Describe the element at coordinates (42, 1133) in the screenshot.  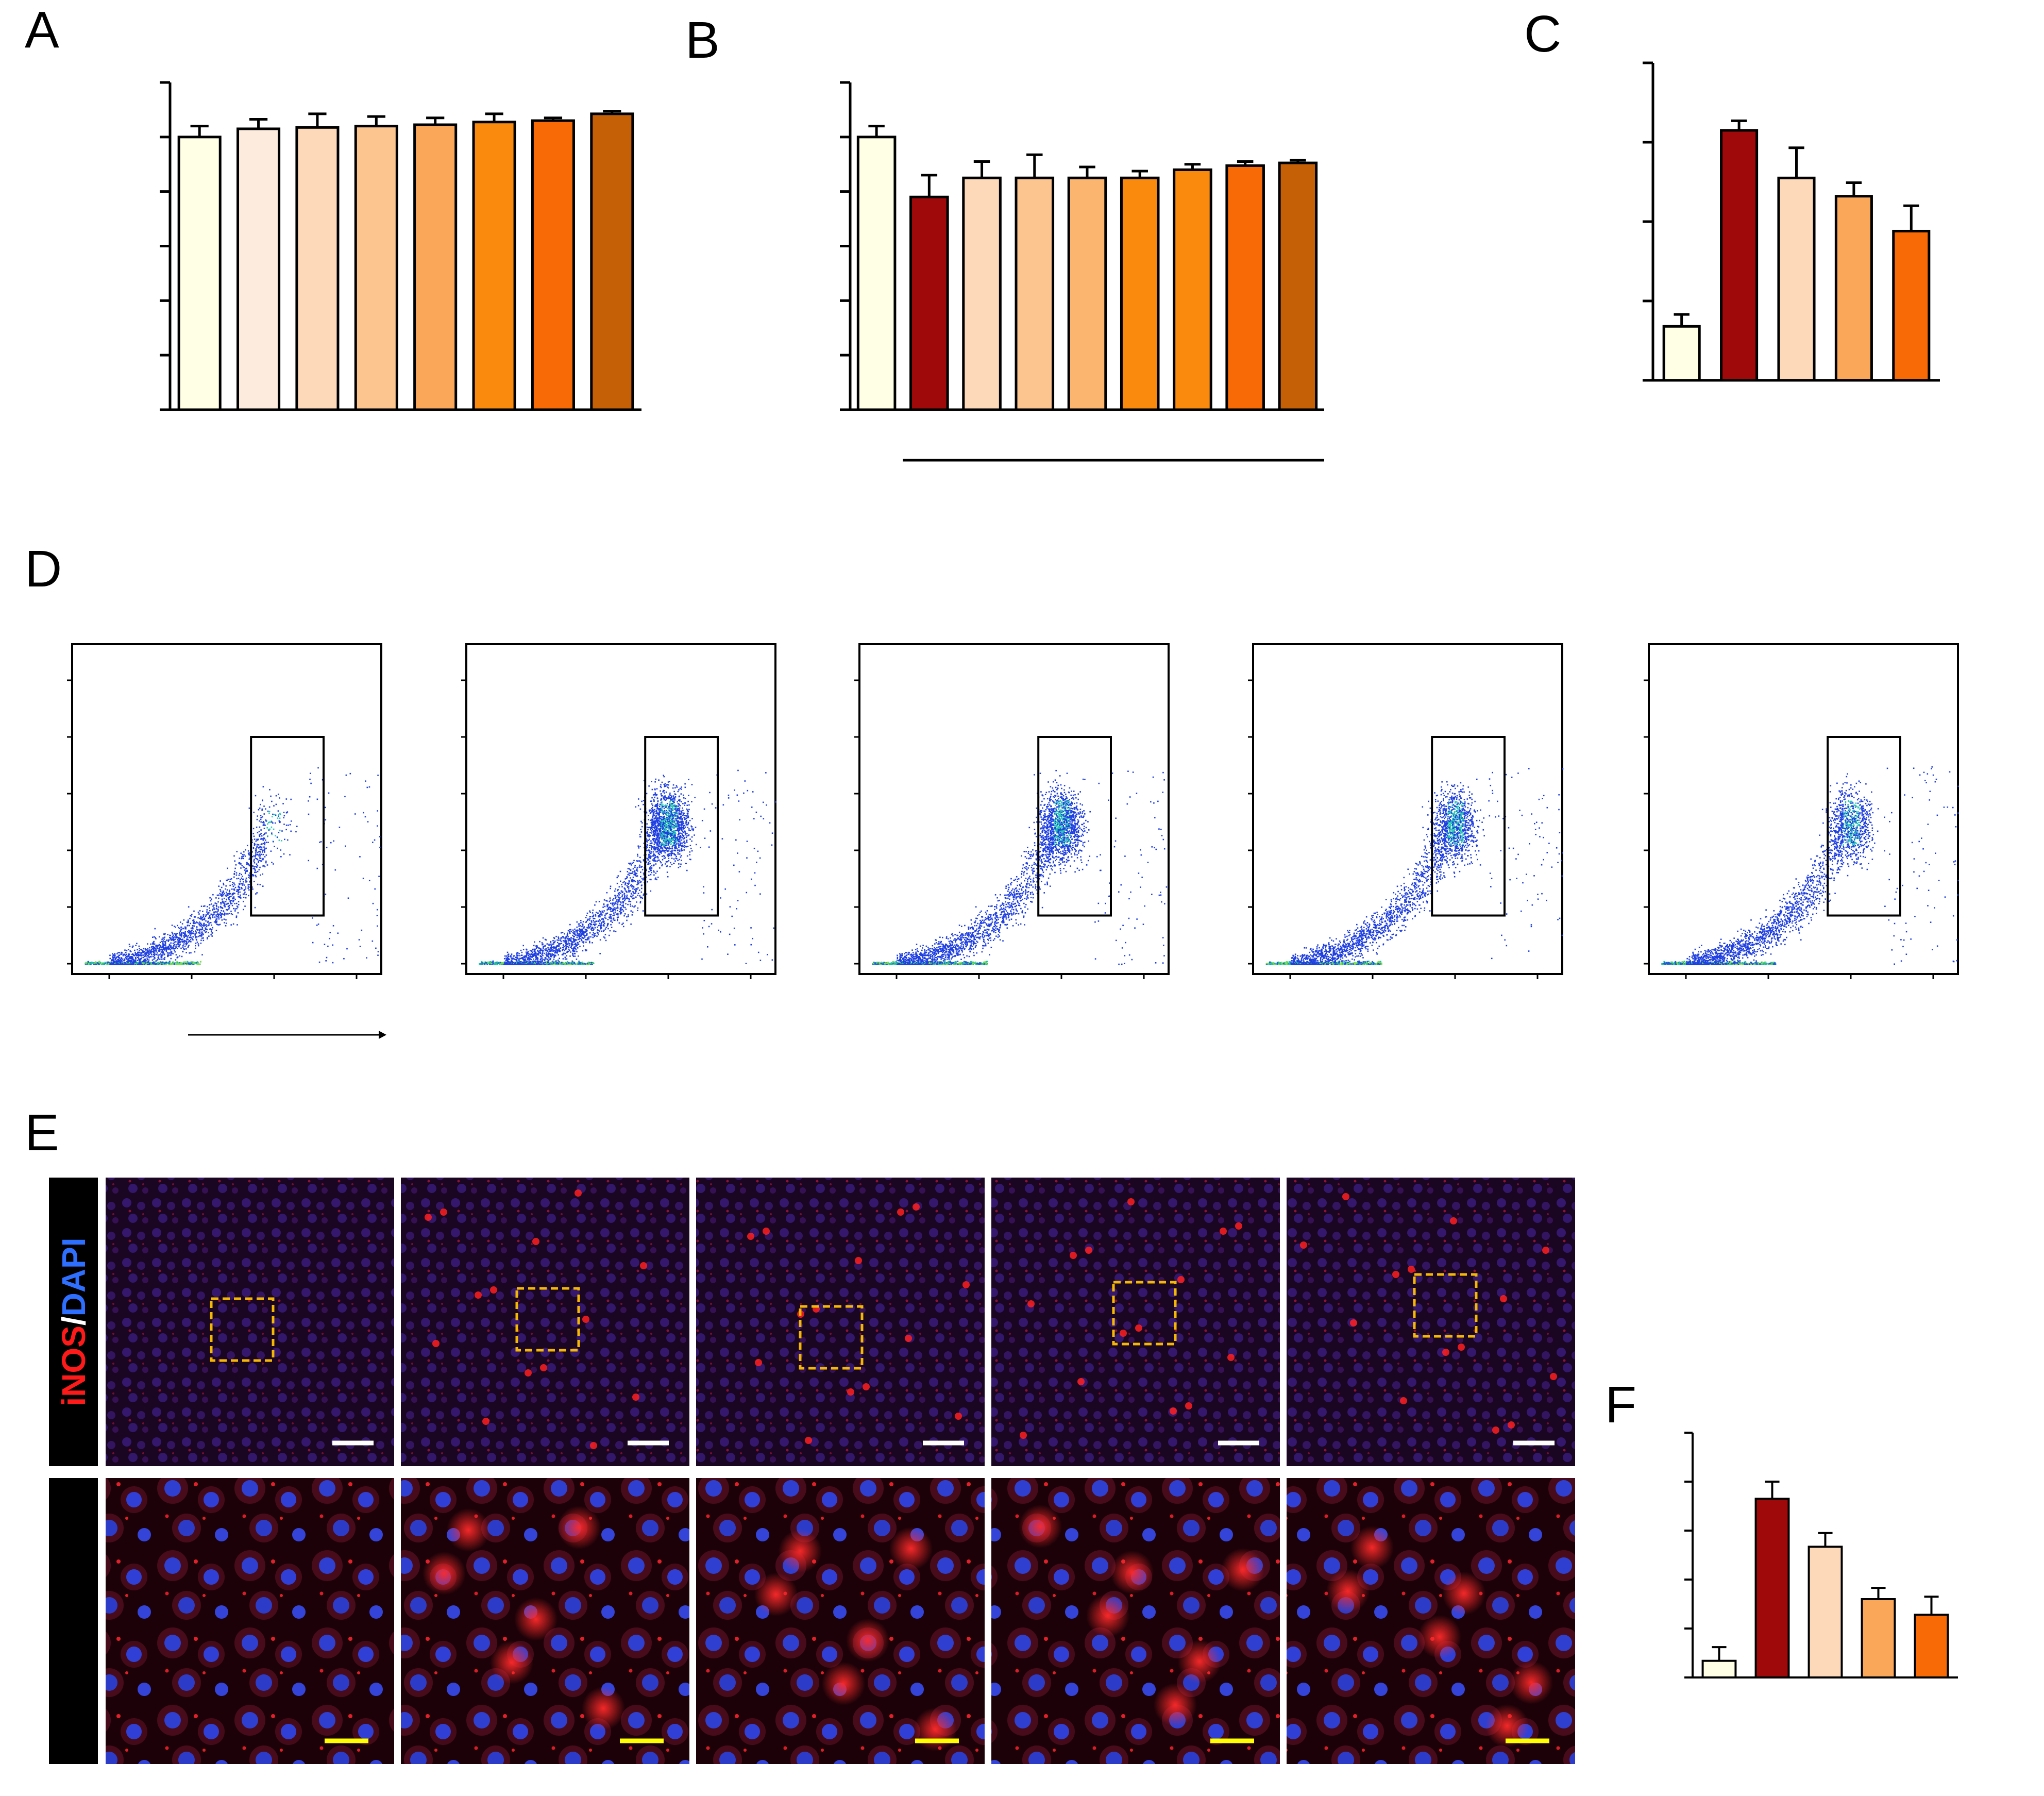
I see `panel-label-e: E` at that location.